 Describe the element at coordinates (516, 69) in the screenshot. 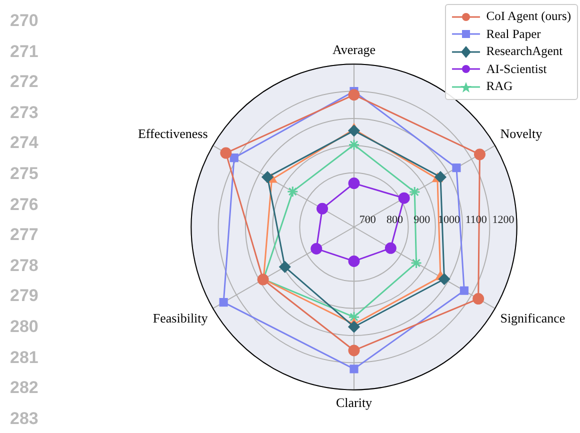

I see `legend-label: AI-Scientist` at that location.